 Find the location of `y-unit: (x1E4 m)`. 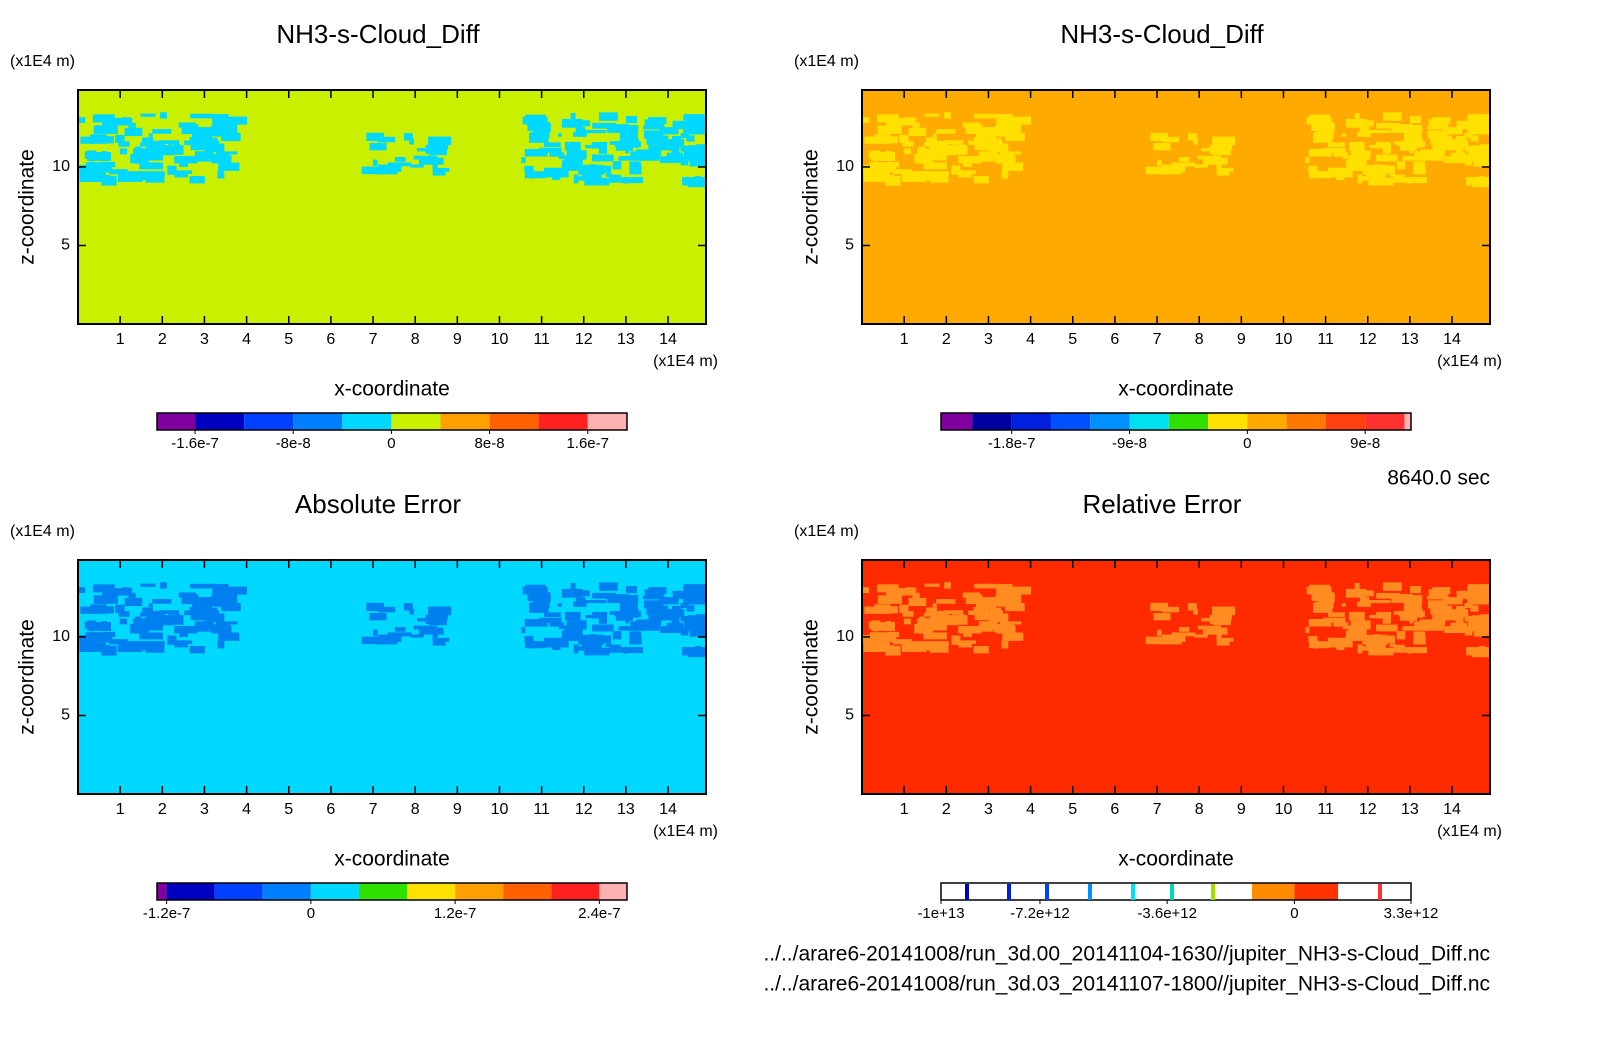

y-unit: (x1E4 m) is located at coordinates (42, 61).